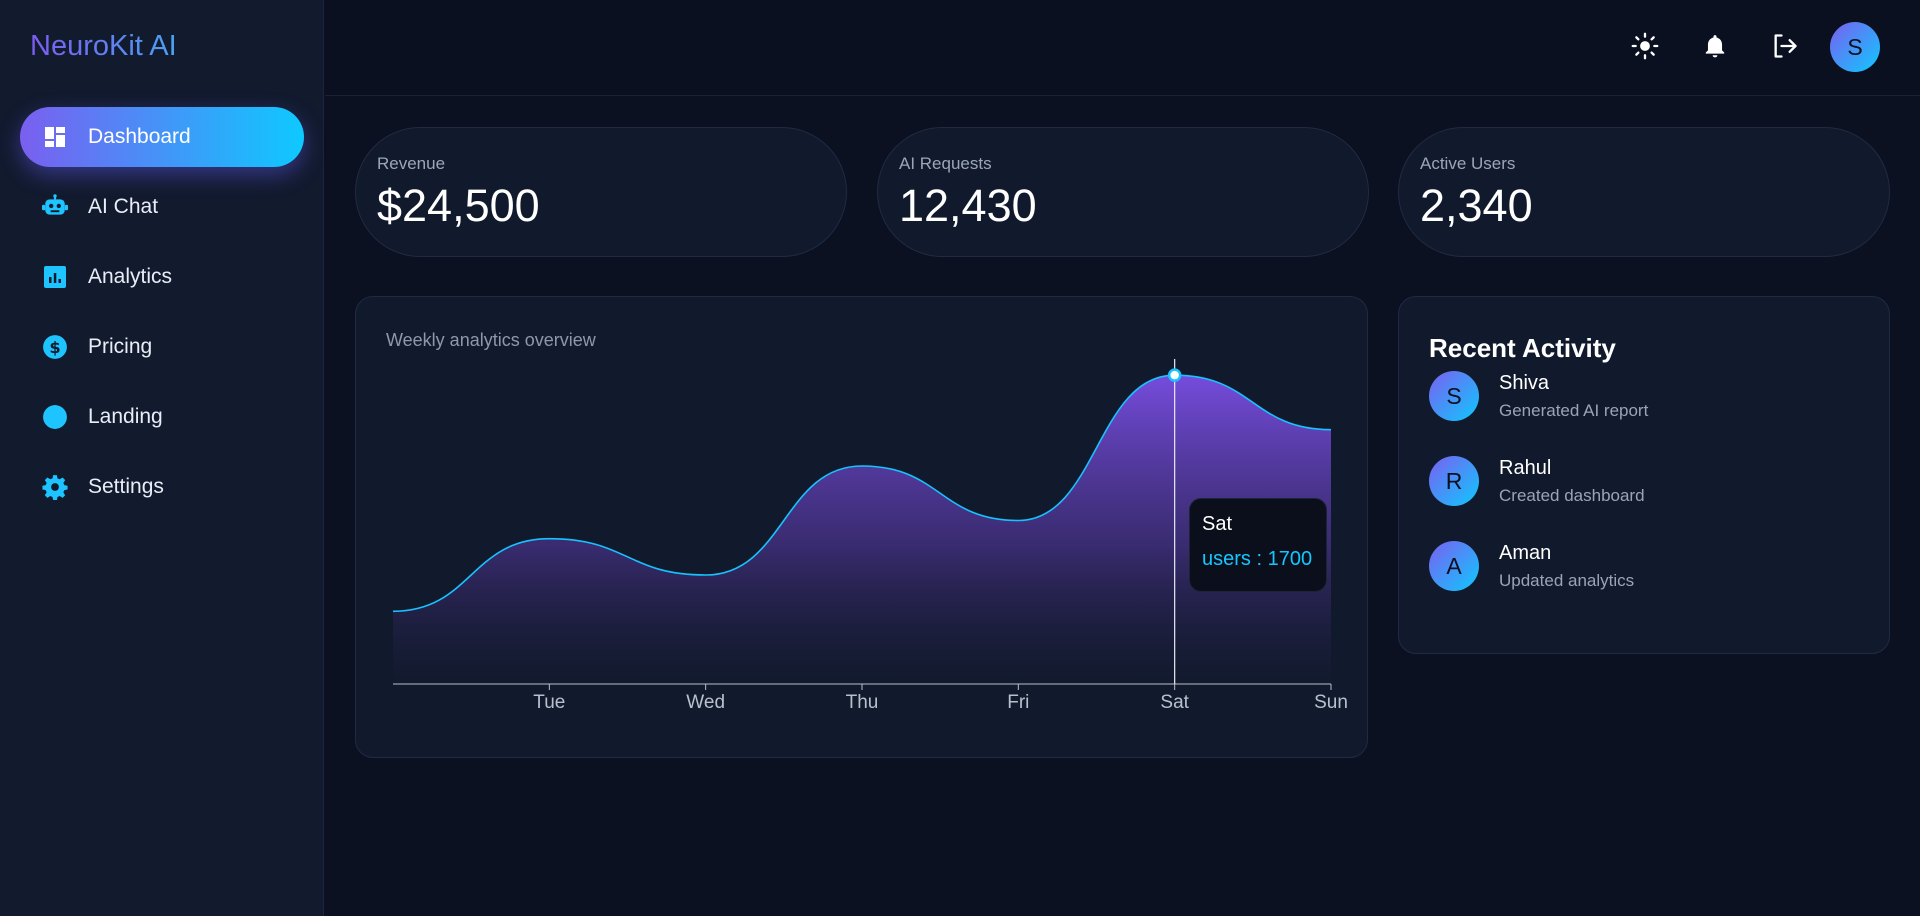  I want to click on stat-value: $24,500, so click(458, 205).